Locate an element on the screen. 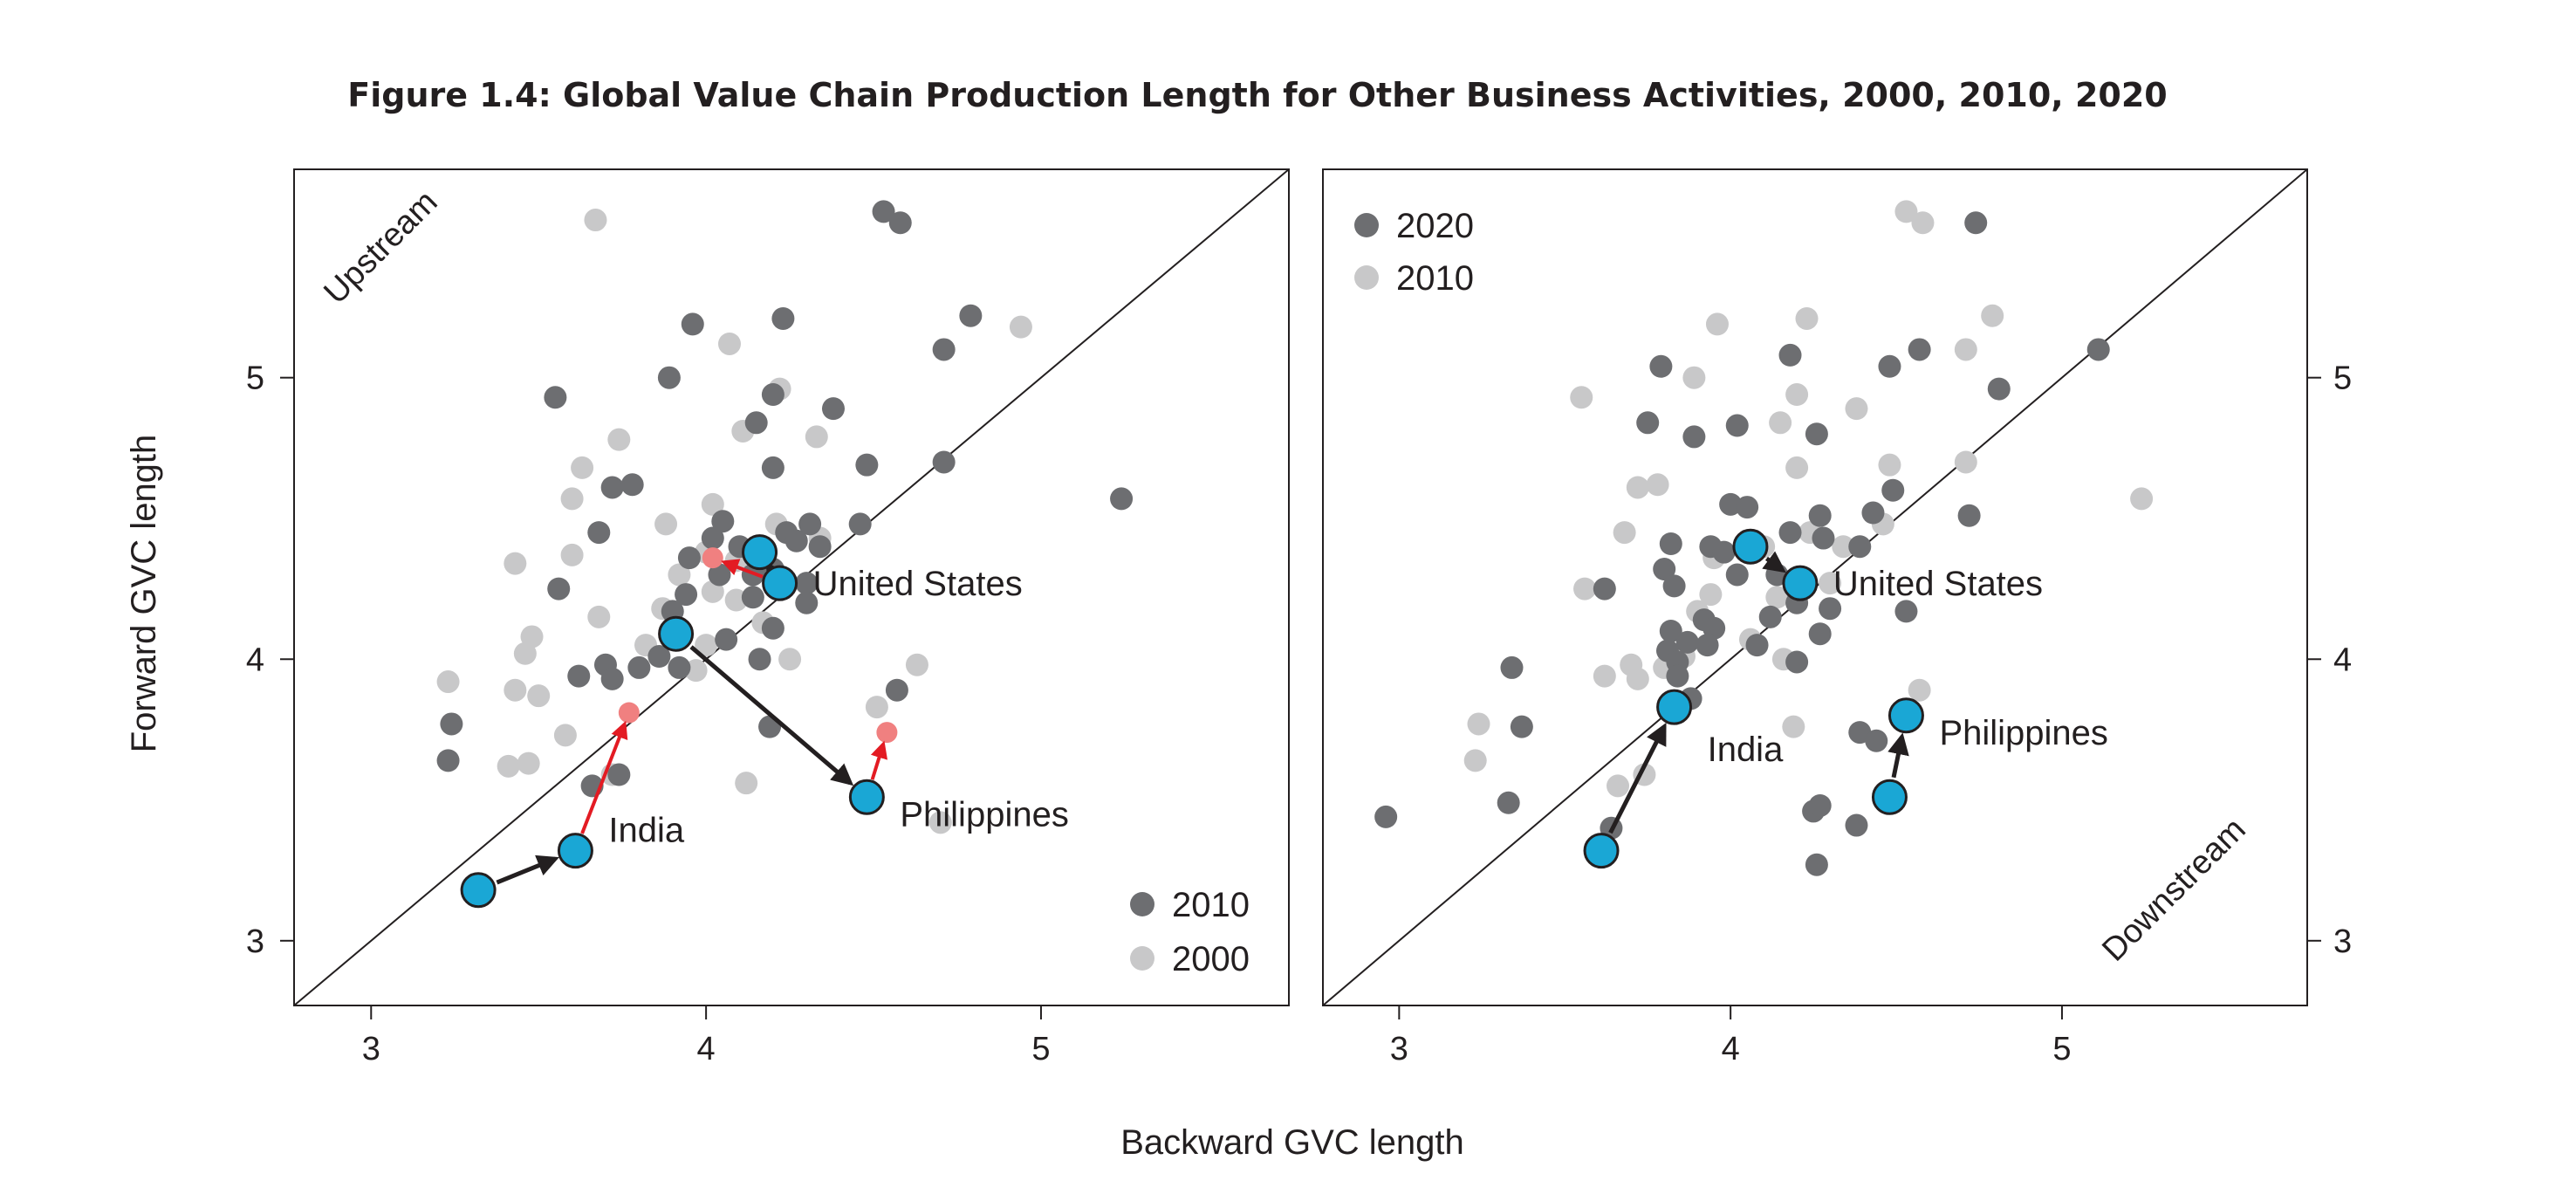 The height and width of the screenshot is (1201, 2576). united-states-ghost-point is located at coordinates (712, 558).